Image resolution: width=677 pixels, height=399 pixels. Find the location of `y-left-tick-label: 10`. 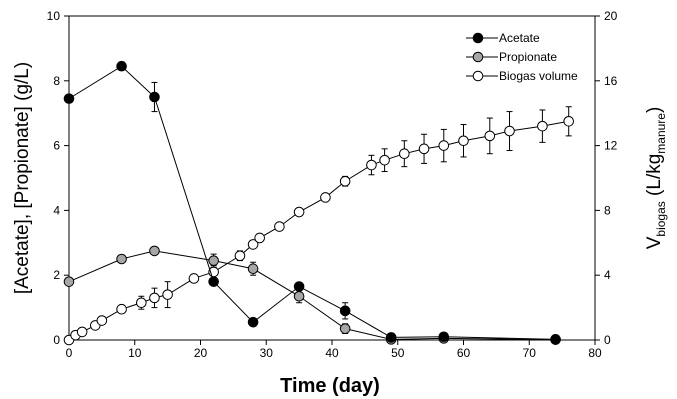

y-left-tick-label: 10 is located at coordinates (54, 16).